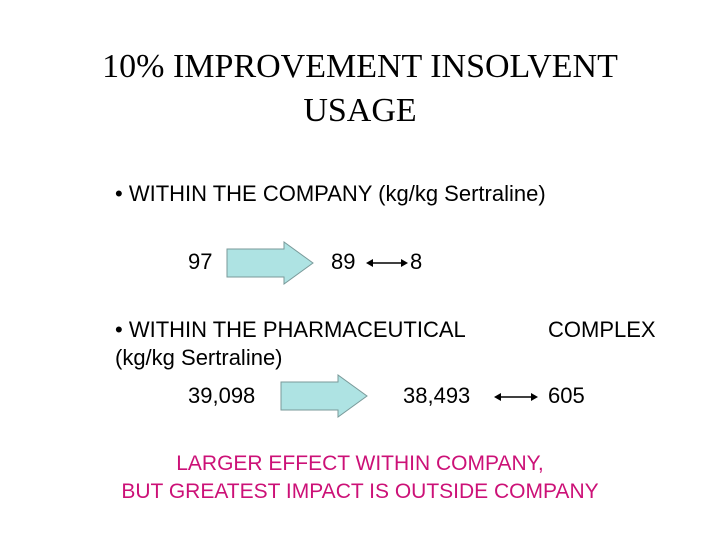 The image size is (720, 540). What do you see at coordinates (222, 395) in the screenshot?
I see `complex-before-value: 39,098` at bounding box center [222, 395].